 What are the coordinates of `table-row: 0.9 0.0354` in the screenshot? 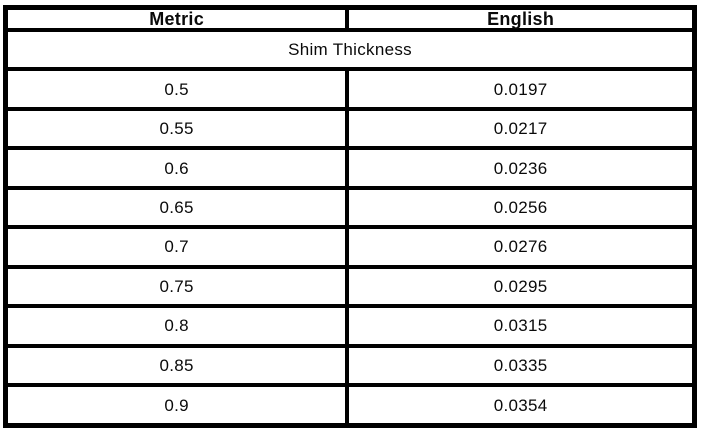 It's located at (350, 405).